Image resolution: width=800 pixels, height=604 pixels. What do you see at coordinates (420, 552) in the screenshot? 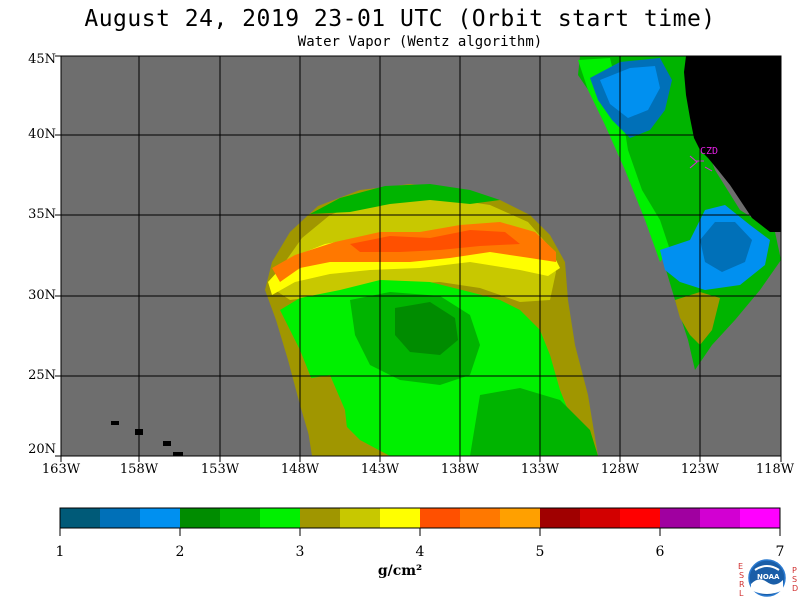
I see `colorbar-tick-4: 4` at bounding box center [420, 552].